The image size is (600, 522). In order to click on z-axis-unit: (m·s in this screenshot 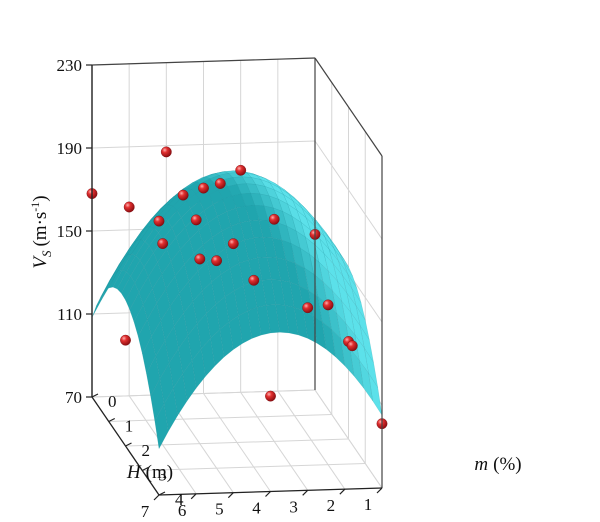, I will do `click(40, 229)`.